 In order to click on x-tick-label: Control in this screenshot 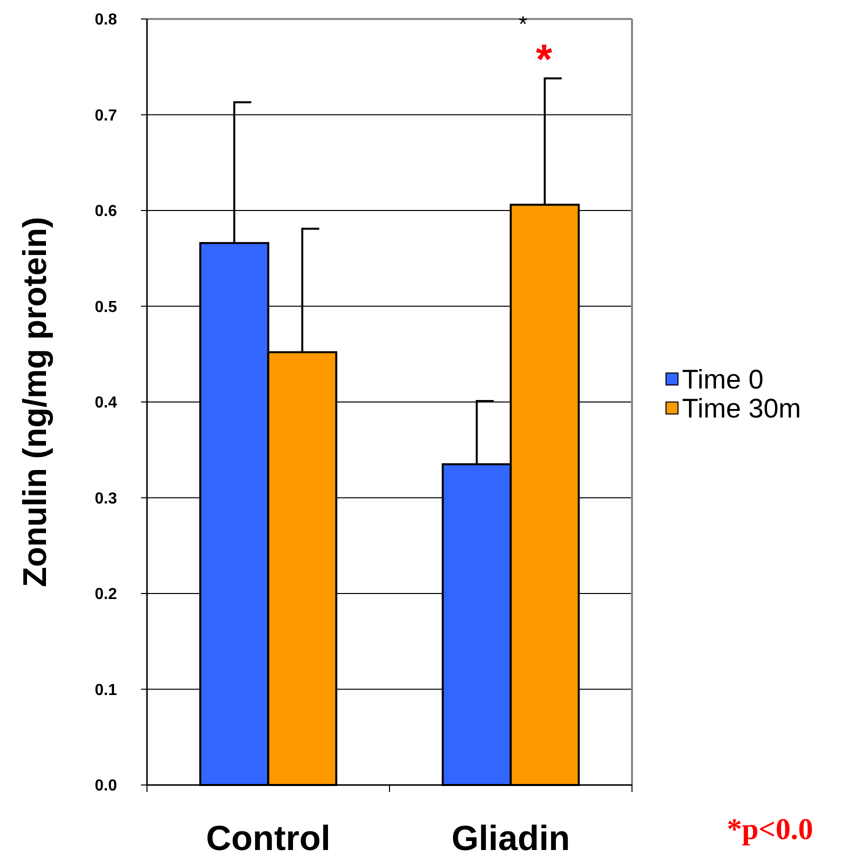, I will do `click(268, 838)`.